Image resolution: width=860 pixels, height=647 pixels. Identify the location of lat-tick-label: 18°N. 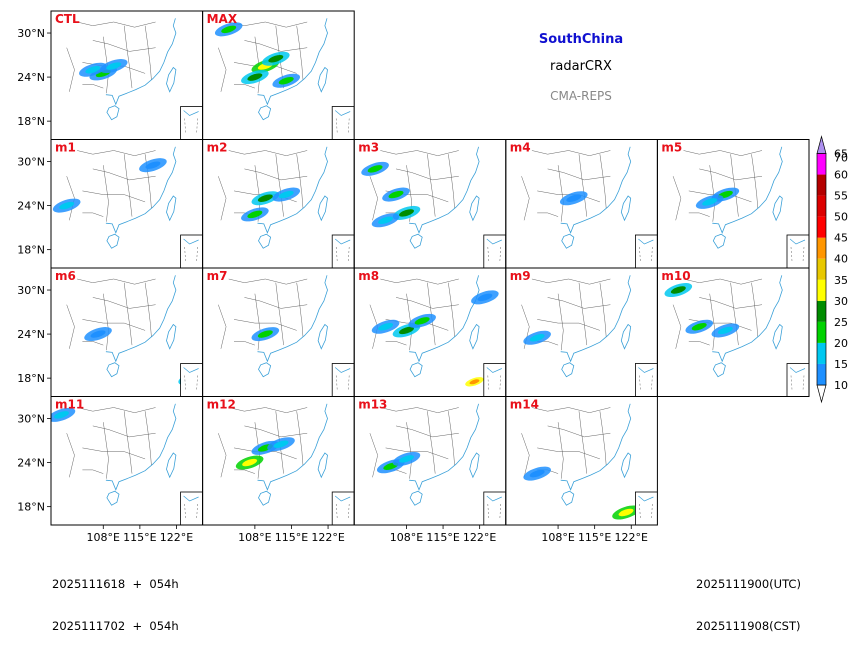
(31, 250).